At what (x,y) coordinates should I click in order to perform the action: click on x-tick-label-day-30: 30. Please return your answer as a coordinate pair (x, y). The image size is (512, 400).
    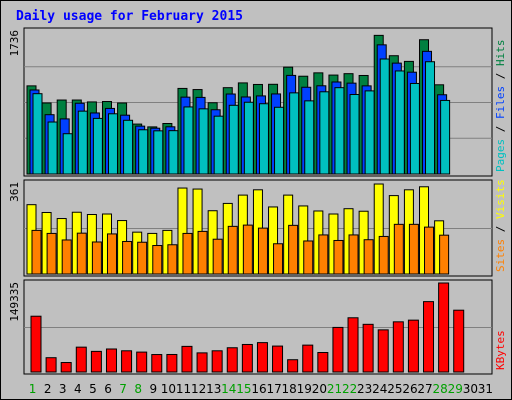
    Looking at the image, I should click on (470, 389).